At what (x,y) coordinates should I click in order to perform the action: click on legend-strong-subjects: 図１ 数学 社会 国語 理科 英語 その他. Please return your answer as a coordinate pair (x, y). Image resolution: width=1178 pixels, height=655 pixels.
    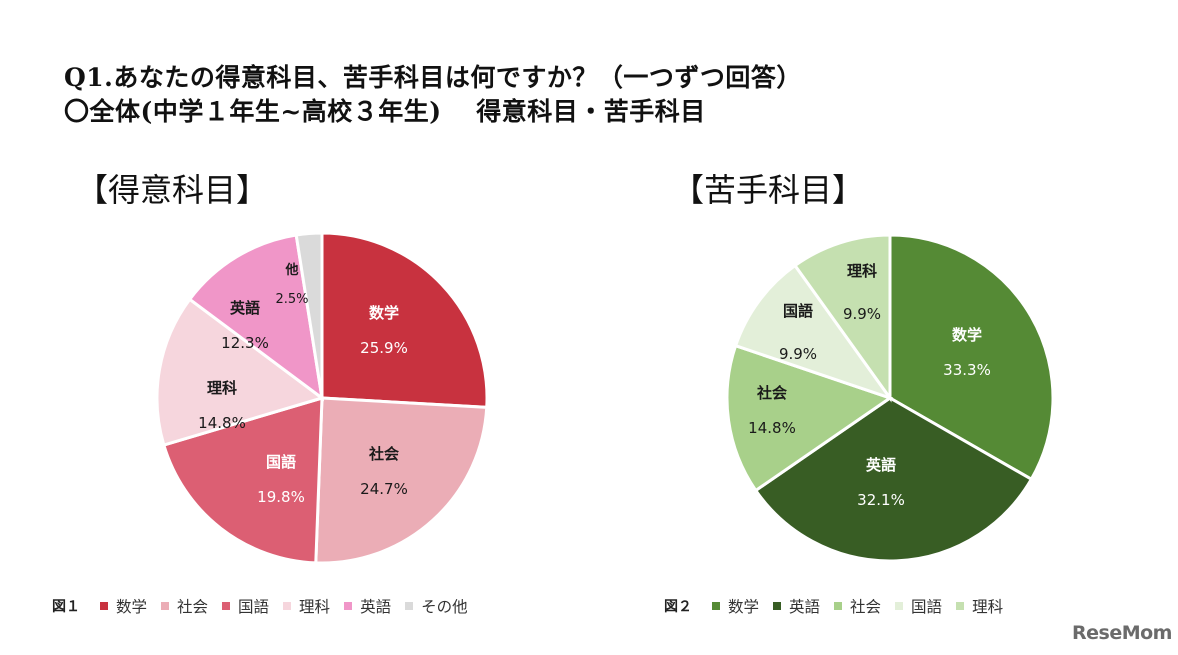
    Looking at the image, I should click on (267, 606).